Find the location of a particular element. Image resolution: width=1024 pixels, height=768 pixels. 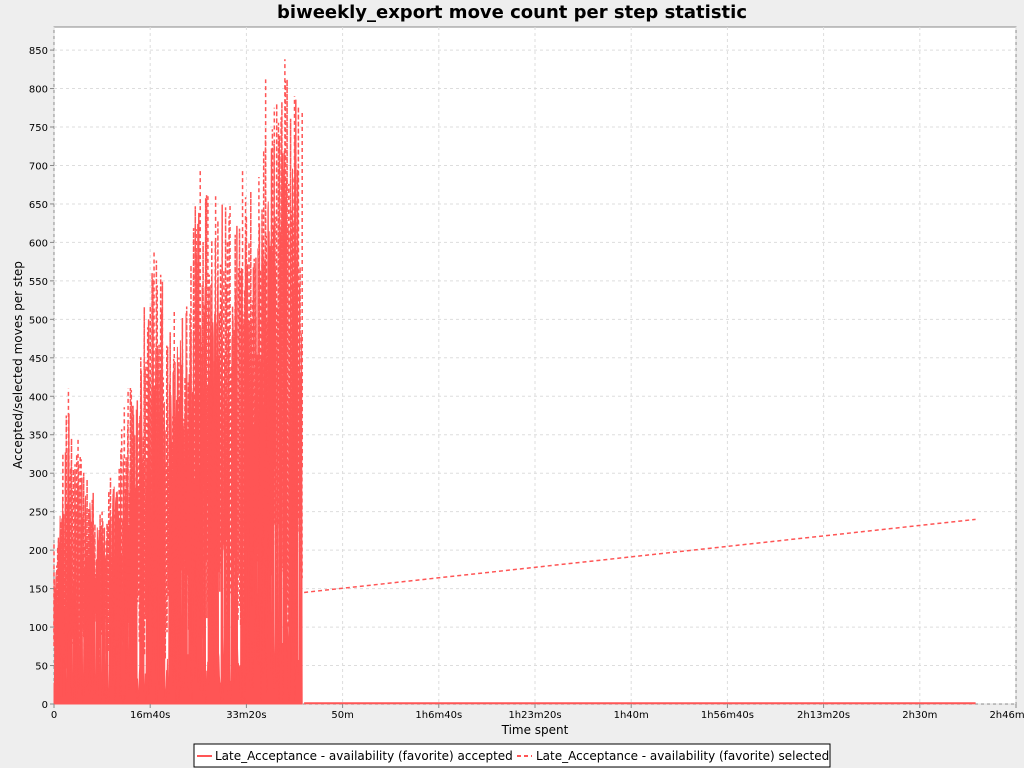

y-tick-label: 550 is located at coordinates (38, 282).